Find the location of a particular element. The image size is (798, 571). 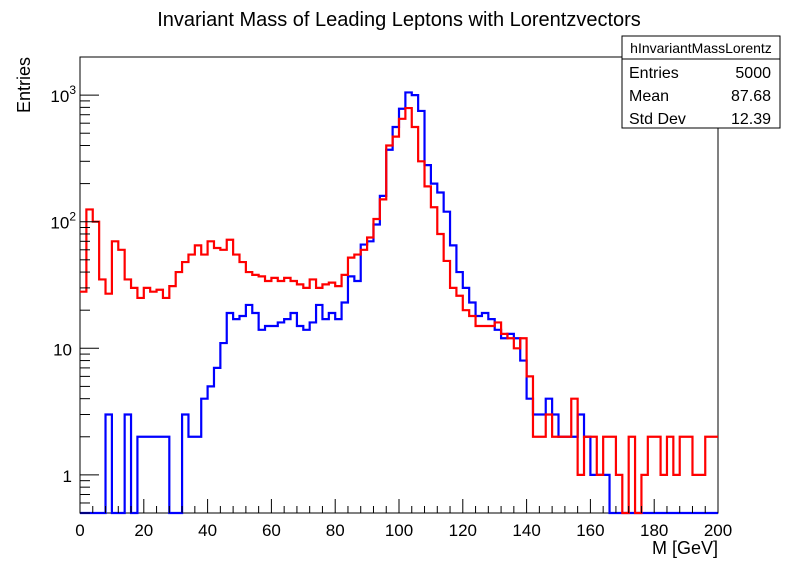

y-tick-label: 10² is located at coordinates (63, 221).